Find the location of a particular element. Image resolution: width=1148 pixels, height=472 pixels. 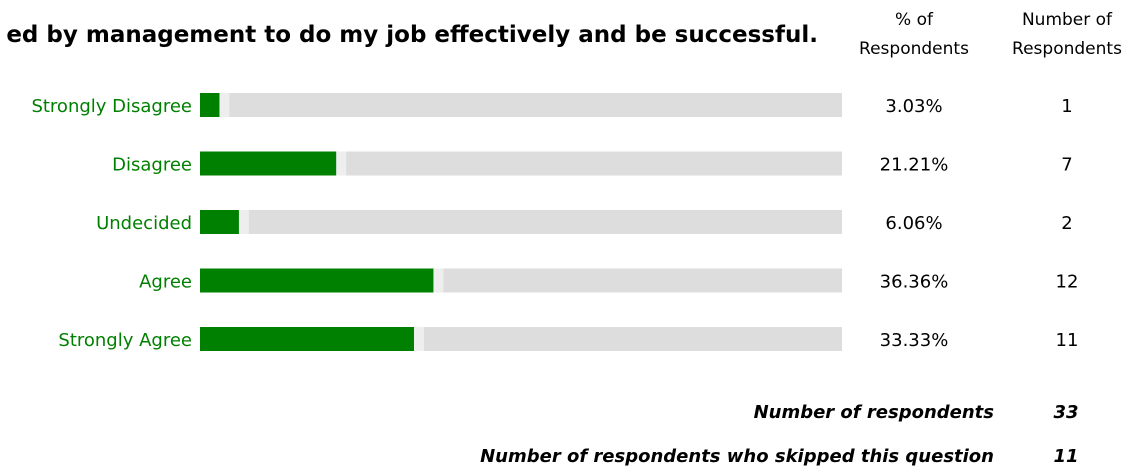

count-label: 11 is located at coordinates (1067, 340).